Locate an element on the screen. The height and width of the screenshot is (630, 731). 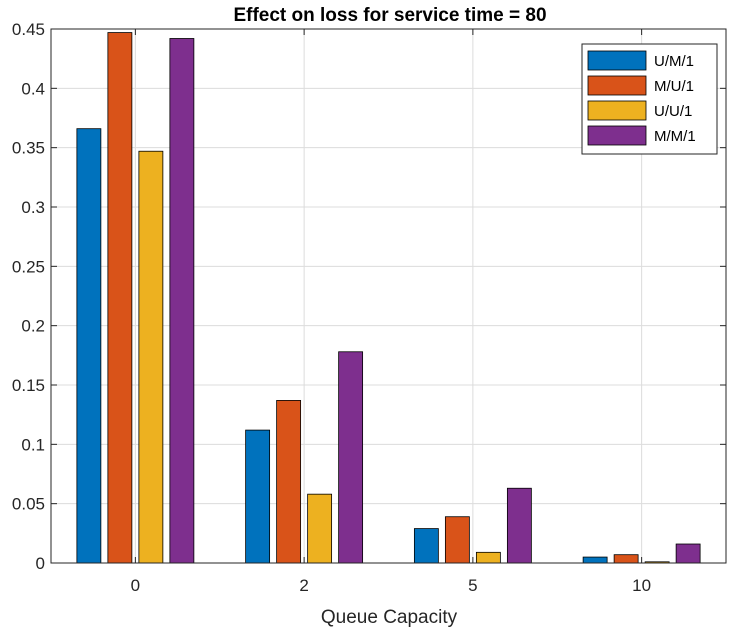
x-axis-label: Queue Capacity is located at coordinates (389, 617).